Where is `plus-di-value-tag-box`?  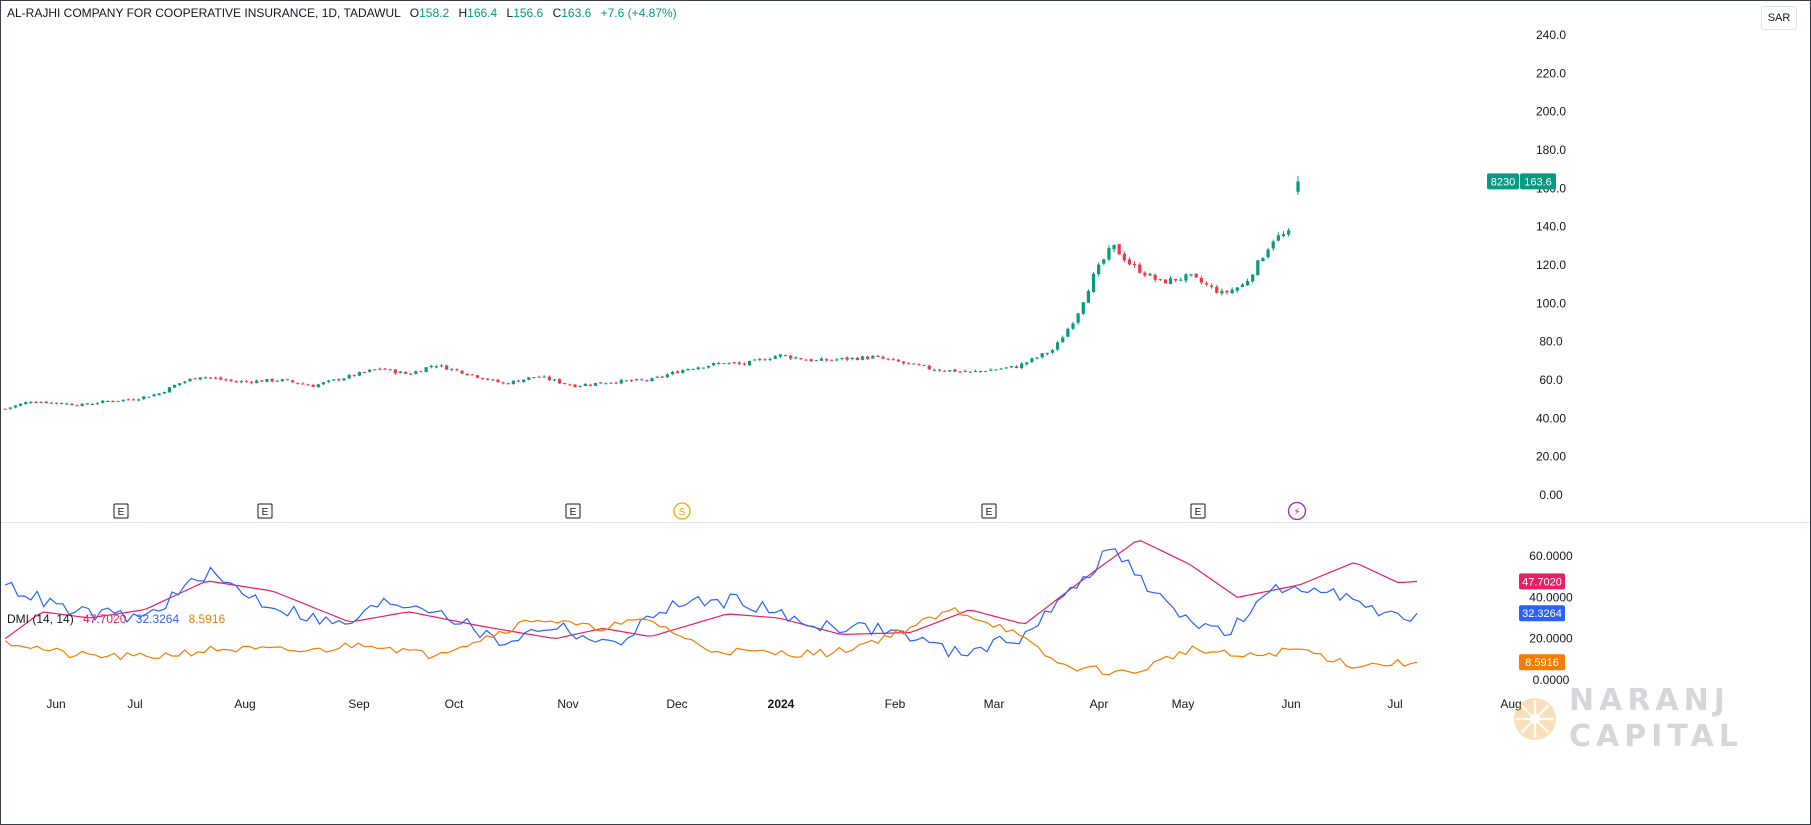
plus-di-value-tag-box is located at coordinates (1542, 613).